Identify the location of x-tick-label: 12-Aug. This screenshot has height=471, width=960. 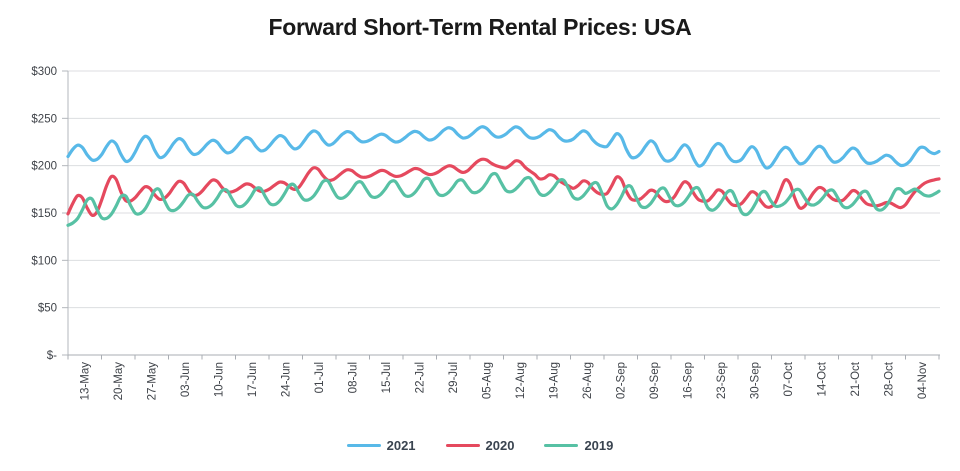
(521, 380).